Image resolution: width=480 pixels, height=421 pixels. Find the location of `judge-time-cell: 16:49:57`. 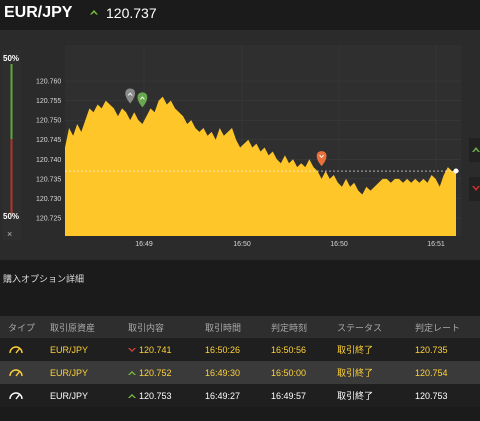

judge-time-cell: 16:49:57 is located at coordinates (304, 395).